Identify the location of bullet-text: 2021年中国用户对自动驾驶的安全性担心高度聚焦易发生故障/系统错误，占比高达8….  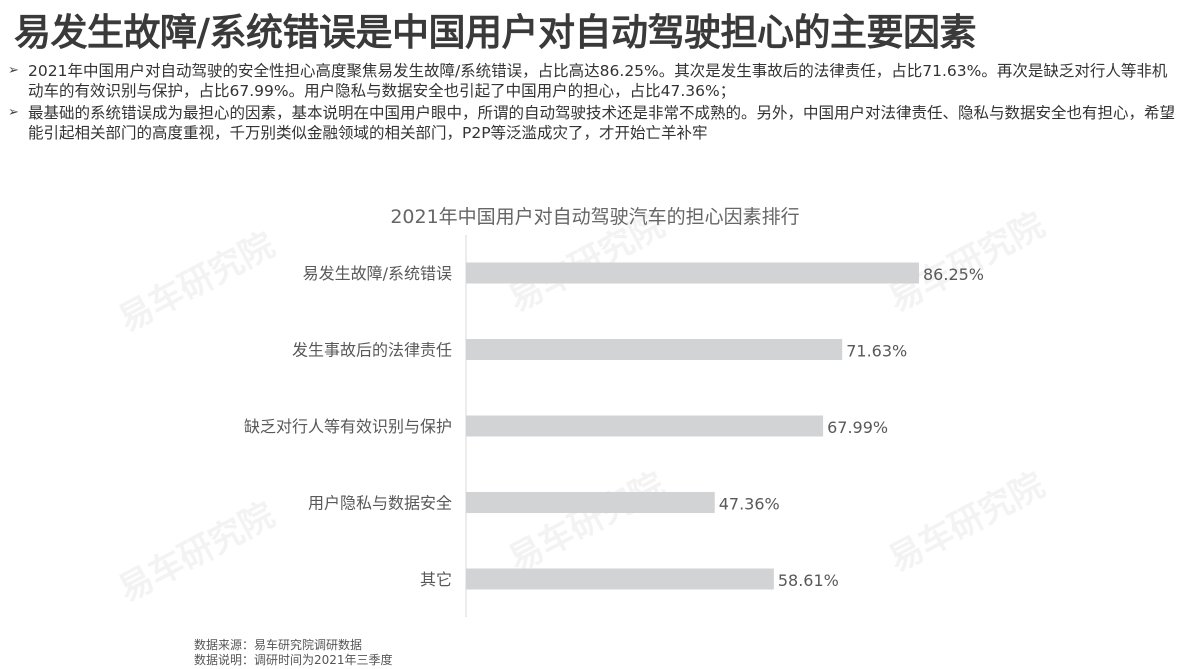
(598, 81).